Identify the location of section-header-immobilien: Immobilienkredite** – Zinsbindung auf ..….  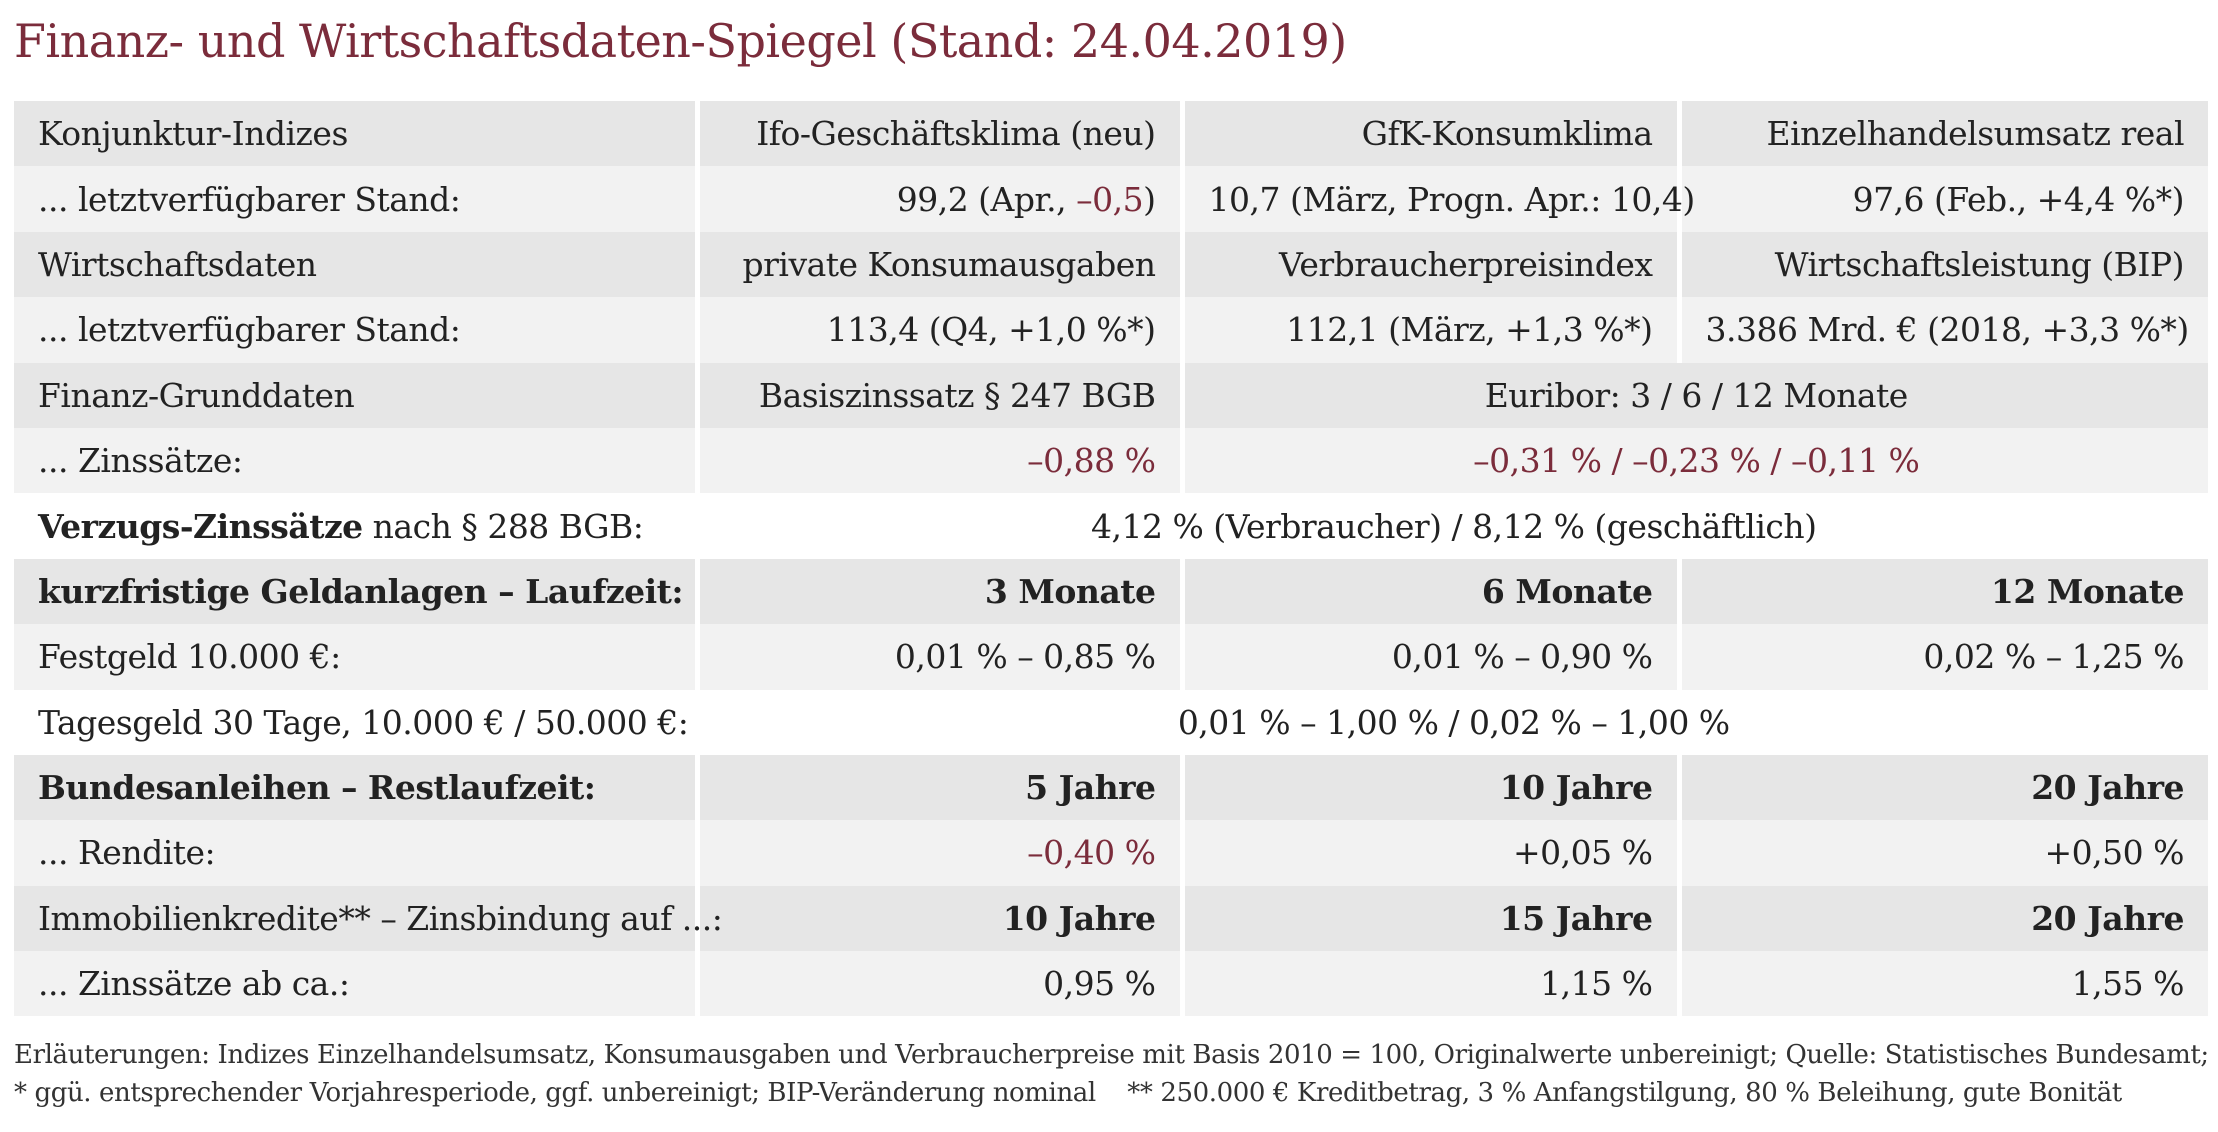
(368, 918).